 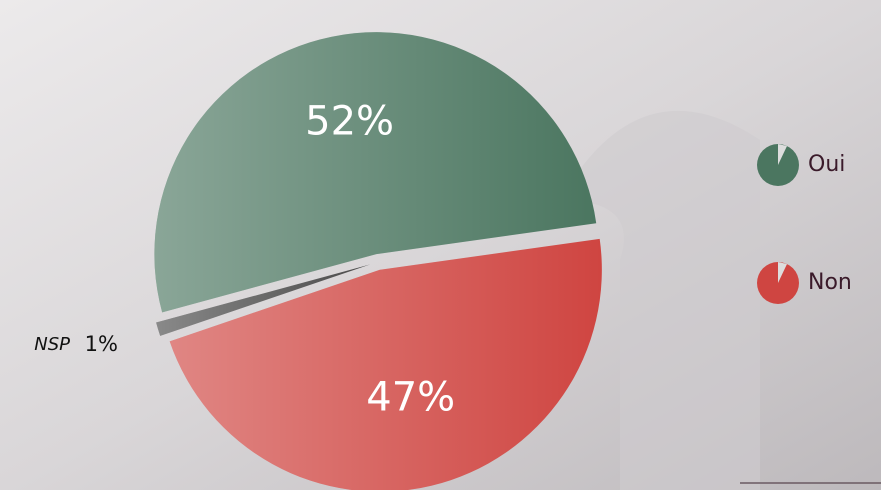 What do you see at coordinates (52, 344) in the screenshot?
I see `slice-name: NSP` at bounding box center [52, 344].